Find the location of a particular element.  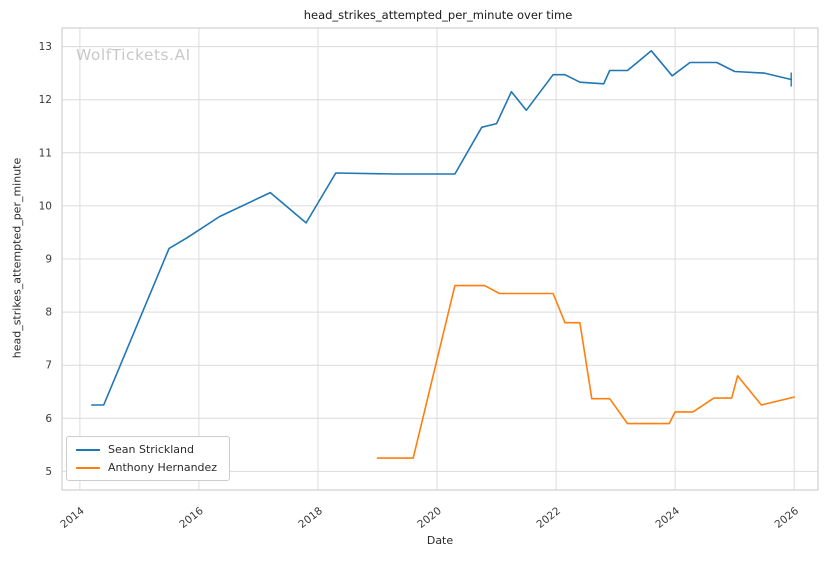

x-tick-label: 2014 is located at coordinates (72, 518).